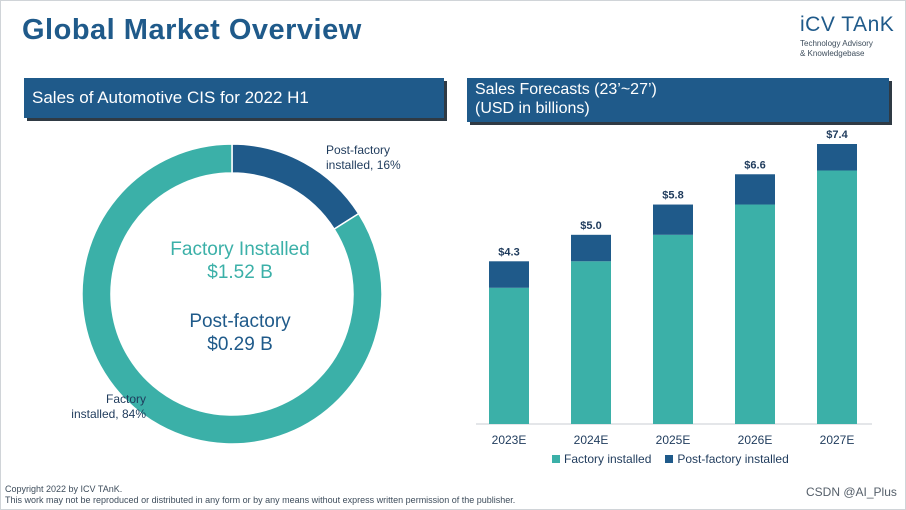  I want to click on donut-panel-title: Sales of Automotive CIS for 2022 H1, so click(234, 98).